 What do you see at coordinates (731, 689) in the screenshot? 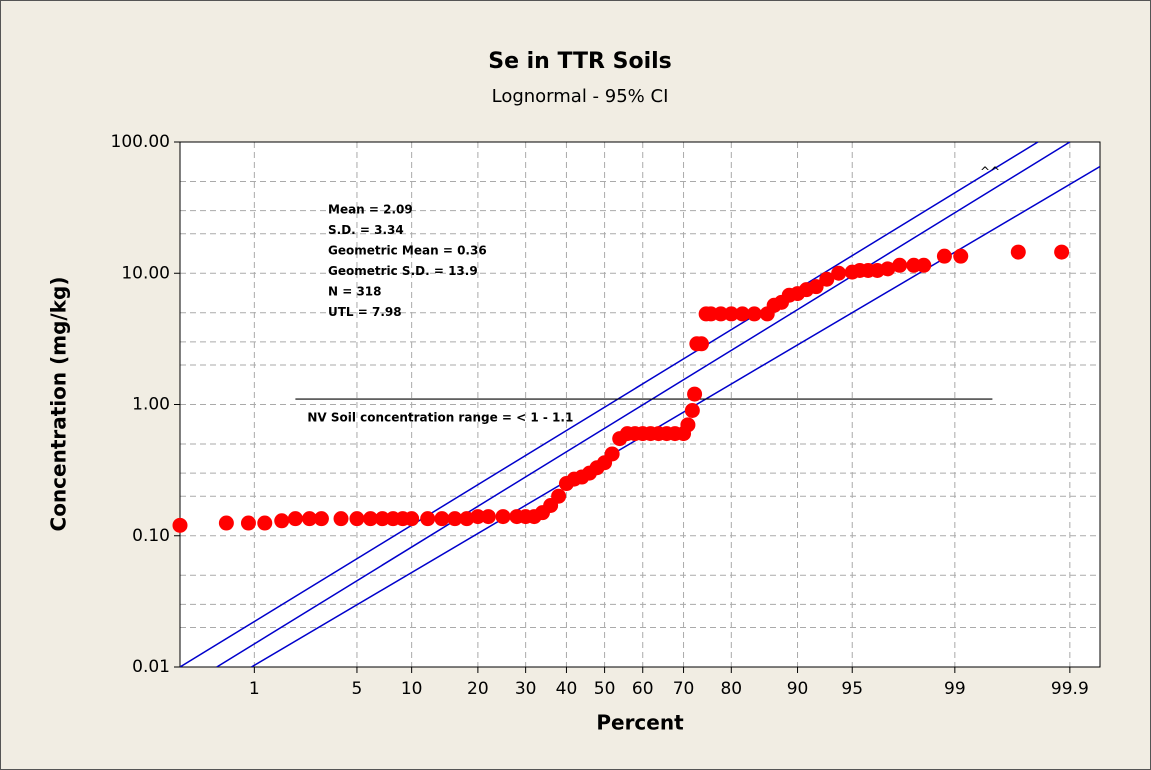
I see `x-tick-label: 80` at bounding box center [731, 689].